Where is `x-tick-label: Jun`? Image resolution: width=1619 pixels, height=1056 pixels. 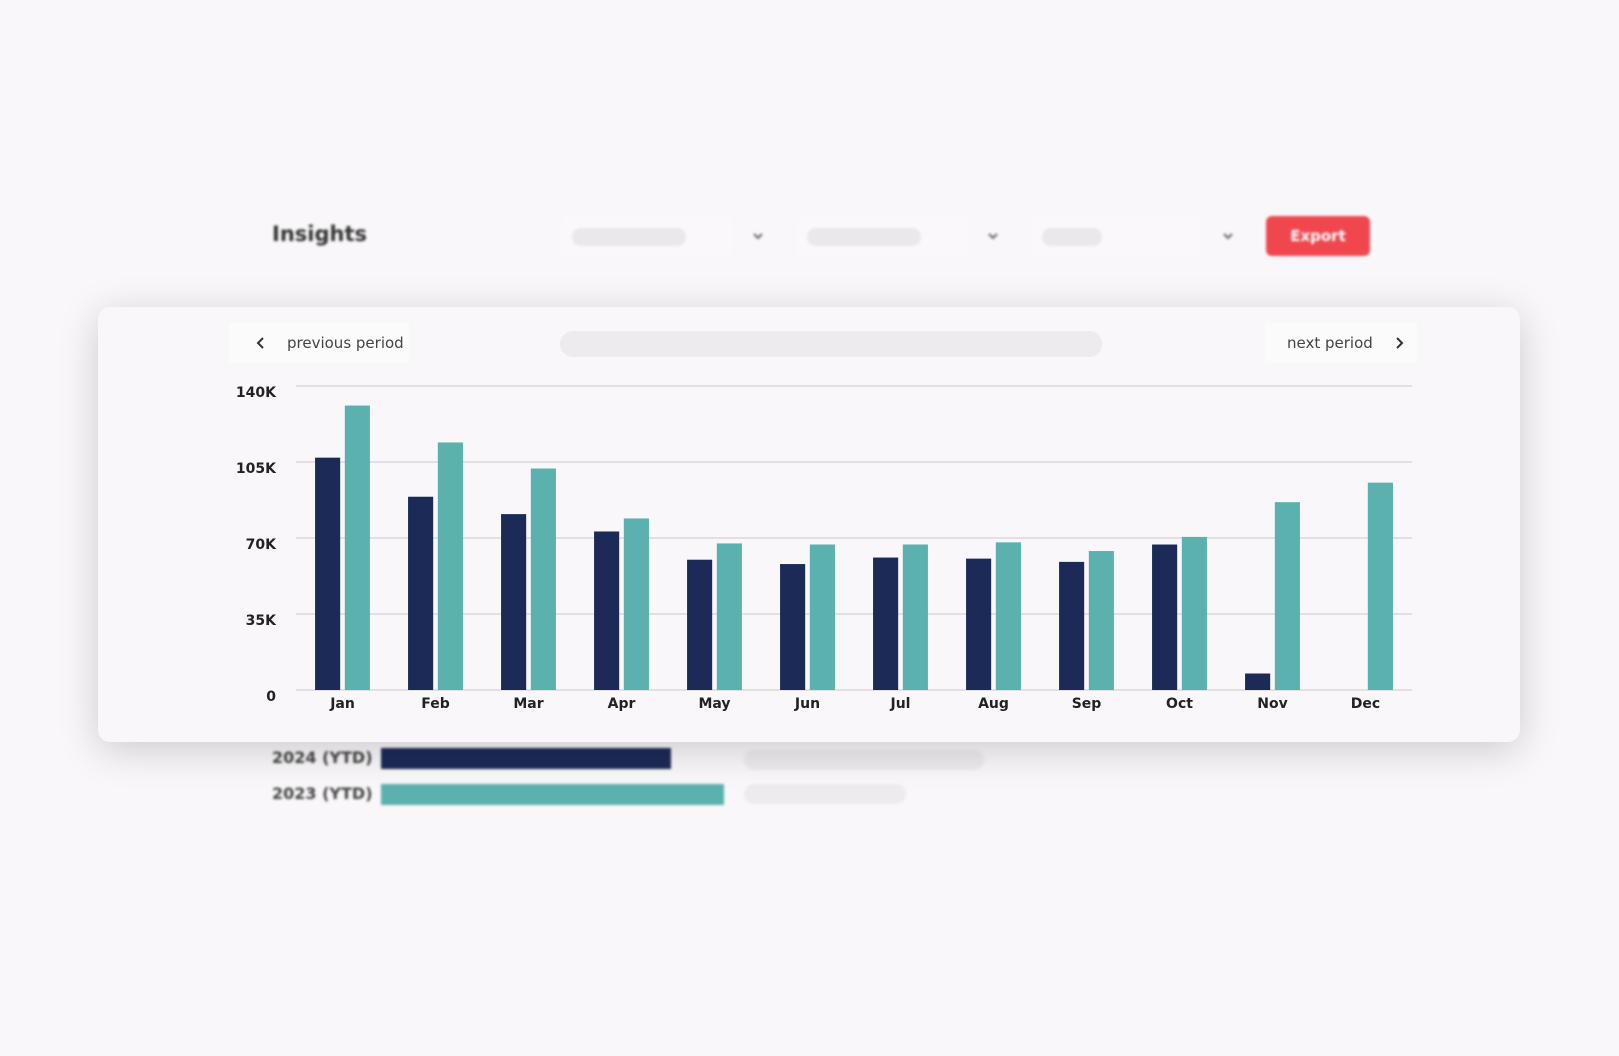
x-tick-label: Jun is located at coordinates (807, 704).